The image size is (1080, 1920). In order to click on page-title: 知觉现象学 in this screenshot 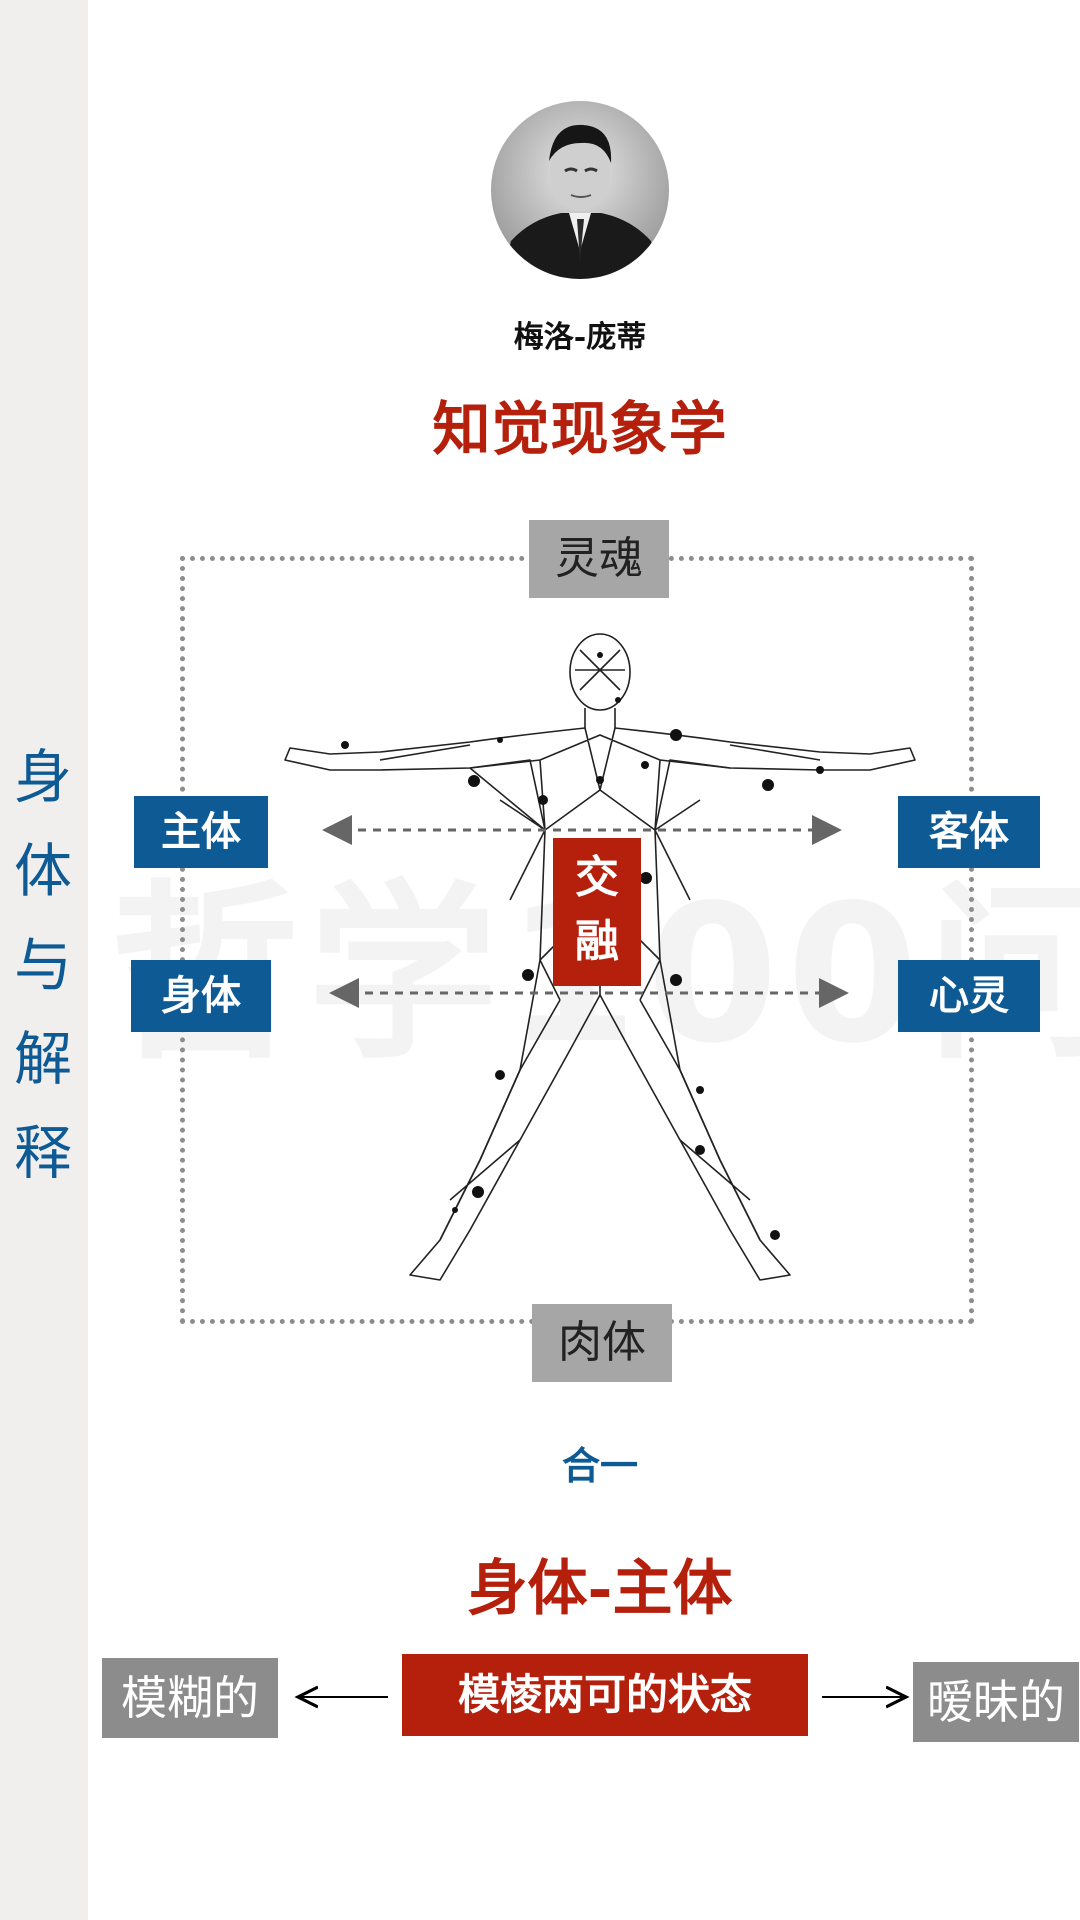, I will do `click(580, 429)`.